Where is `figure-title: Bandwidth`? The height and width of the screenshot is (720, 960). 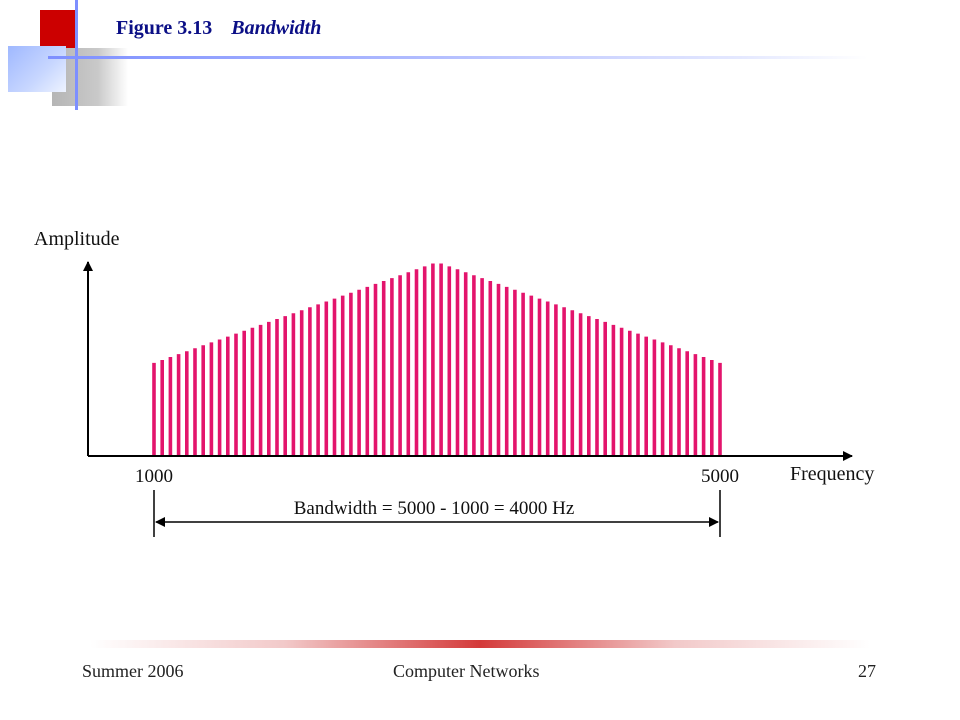
figure-title: Bandwidth is located at coordinates (276, 28).